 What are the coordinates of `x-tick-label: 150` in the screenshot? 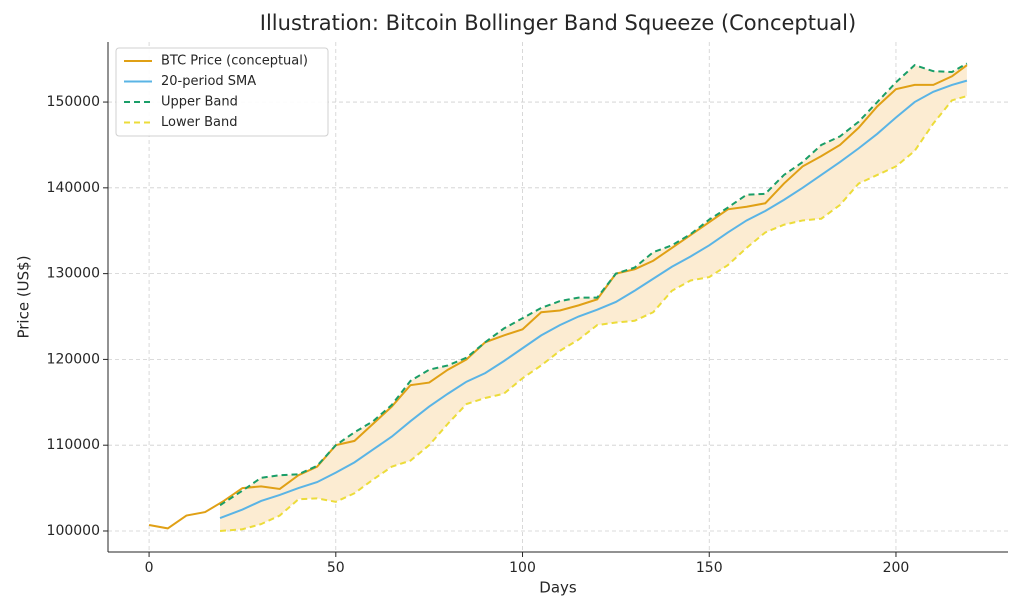 It's located at (709, 568).